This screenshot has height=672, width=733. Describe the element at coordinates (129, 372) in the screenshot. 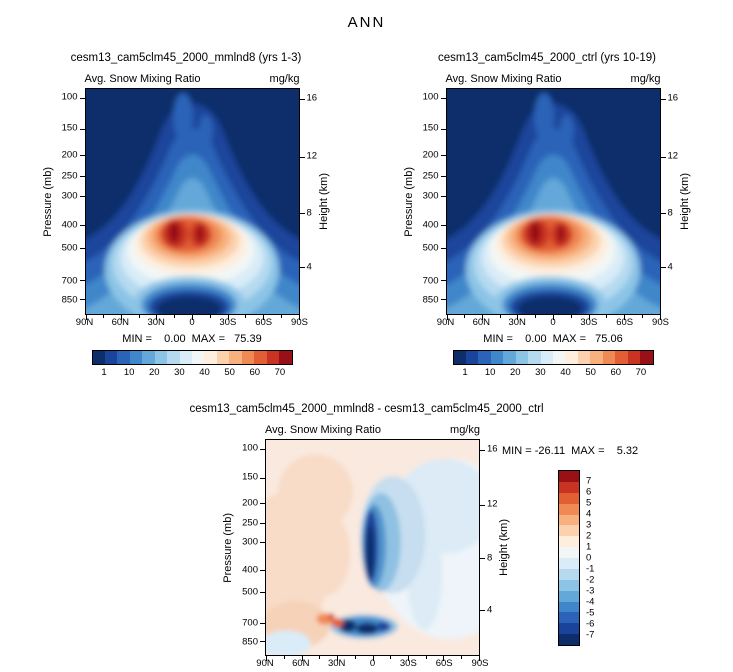

I see `colorbar-label: 10` at that location.